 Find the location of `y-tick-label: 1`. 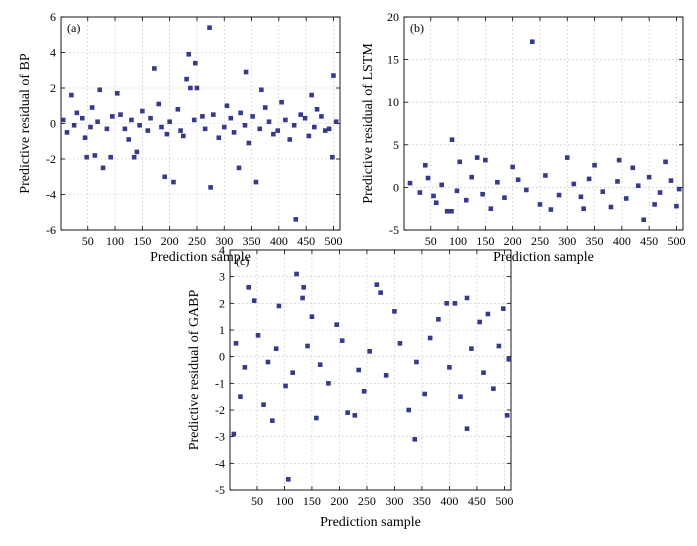

y-tick-label: 1 is located at coordinates (222, 330).